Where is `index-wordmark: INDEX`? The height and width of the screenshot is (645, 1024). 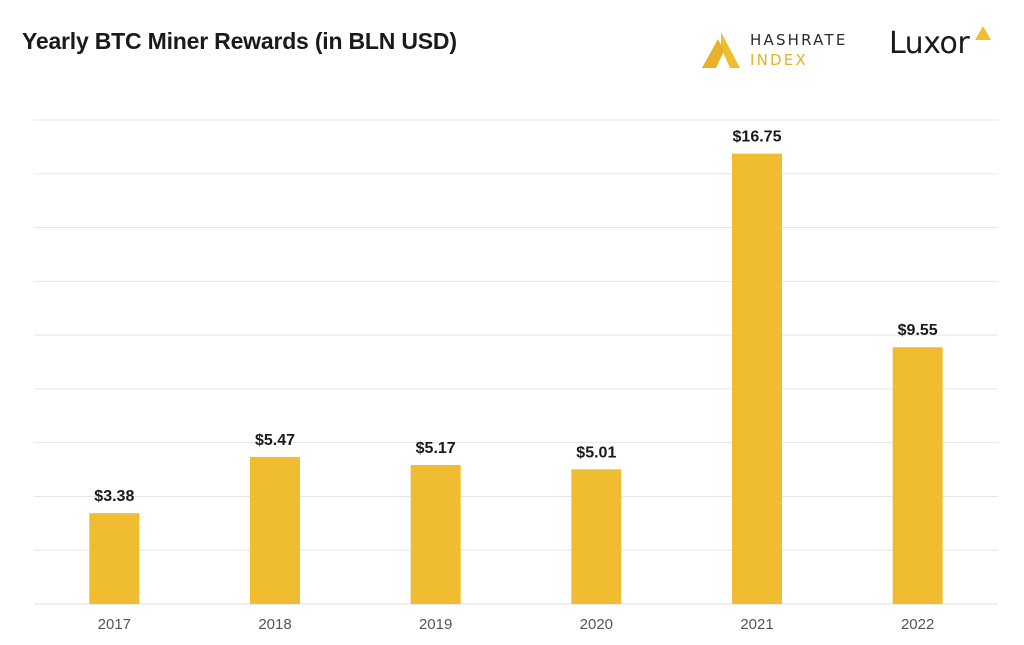 index-wordmark: INDEX is located at coordinates (779, 60).